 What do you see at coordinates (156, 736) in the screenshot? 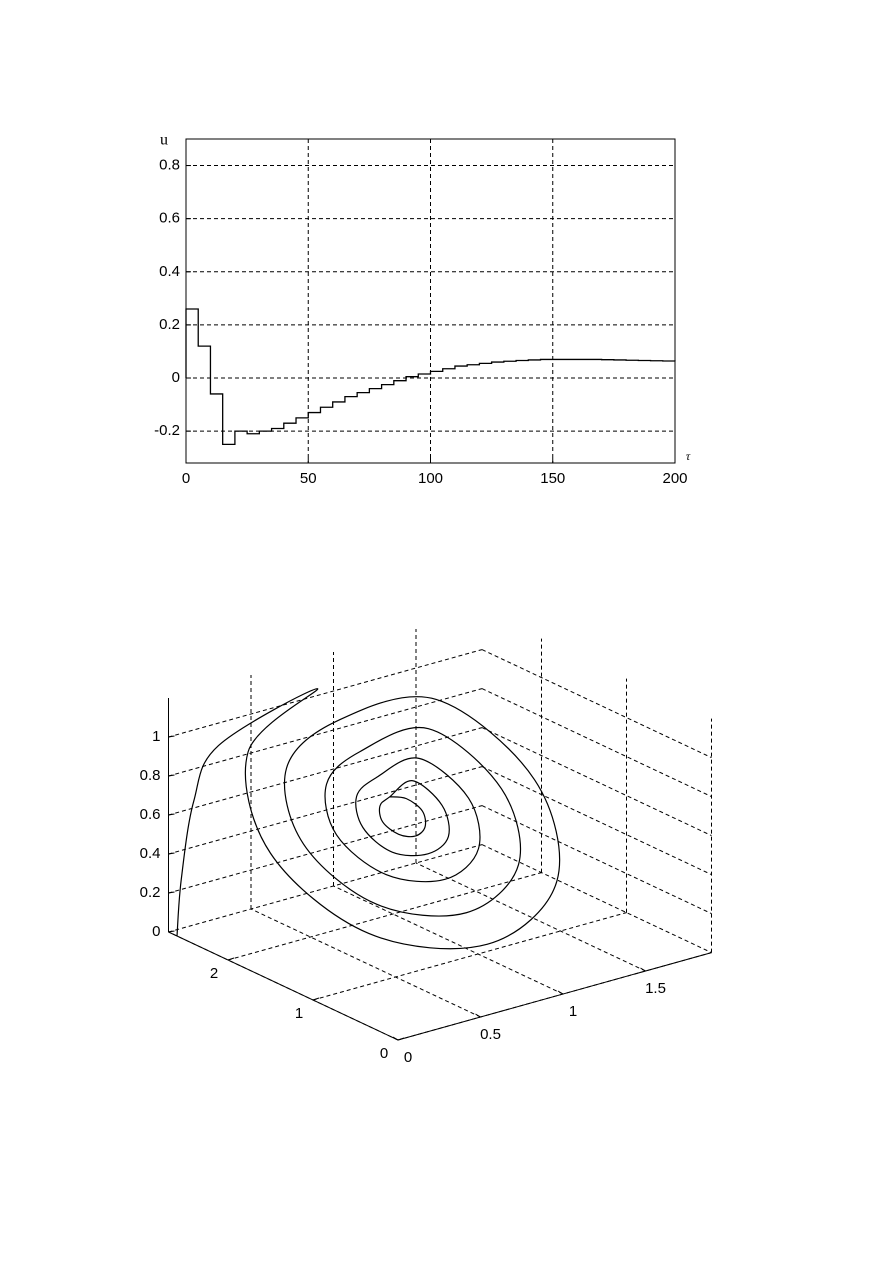
I see `z-tick-label: 1` at bounding box center [156, 736].